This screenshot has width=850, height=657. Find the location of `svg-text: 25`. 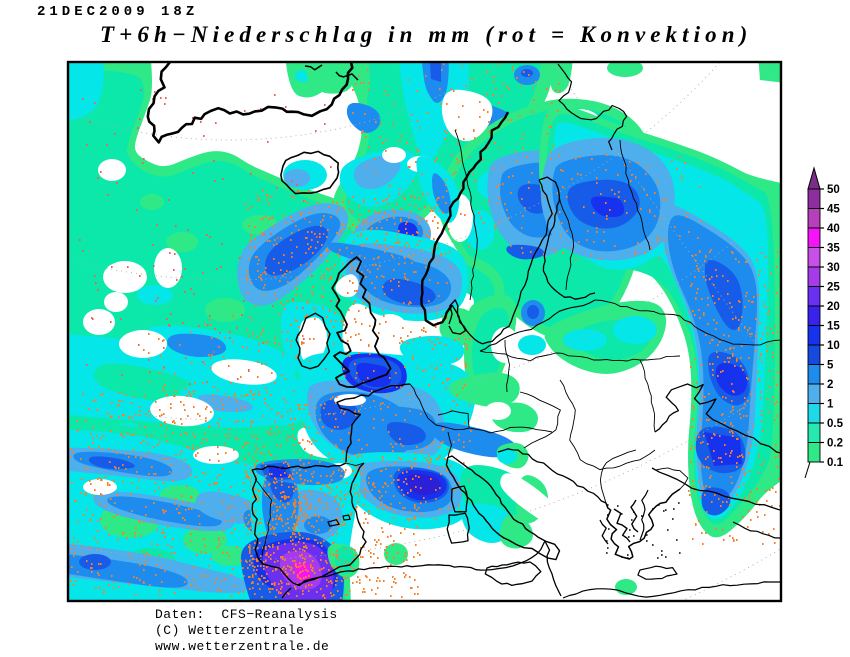

svg-text: 25 is located at coordinates (833, 288).